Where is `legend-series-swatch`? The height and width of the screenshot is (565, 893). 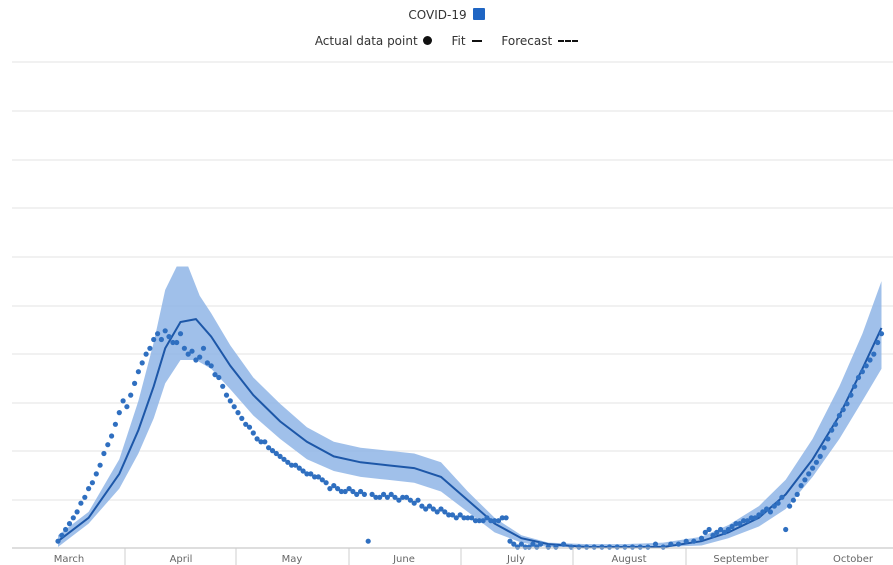
legend-series-swatch is located at coordinates (478, 14).